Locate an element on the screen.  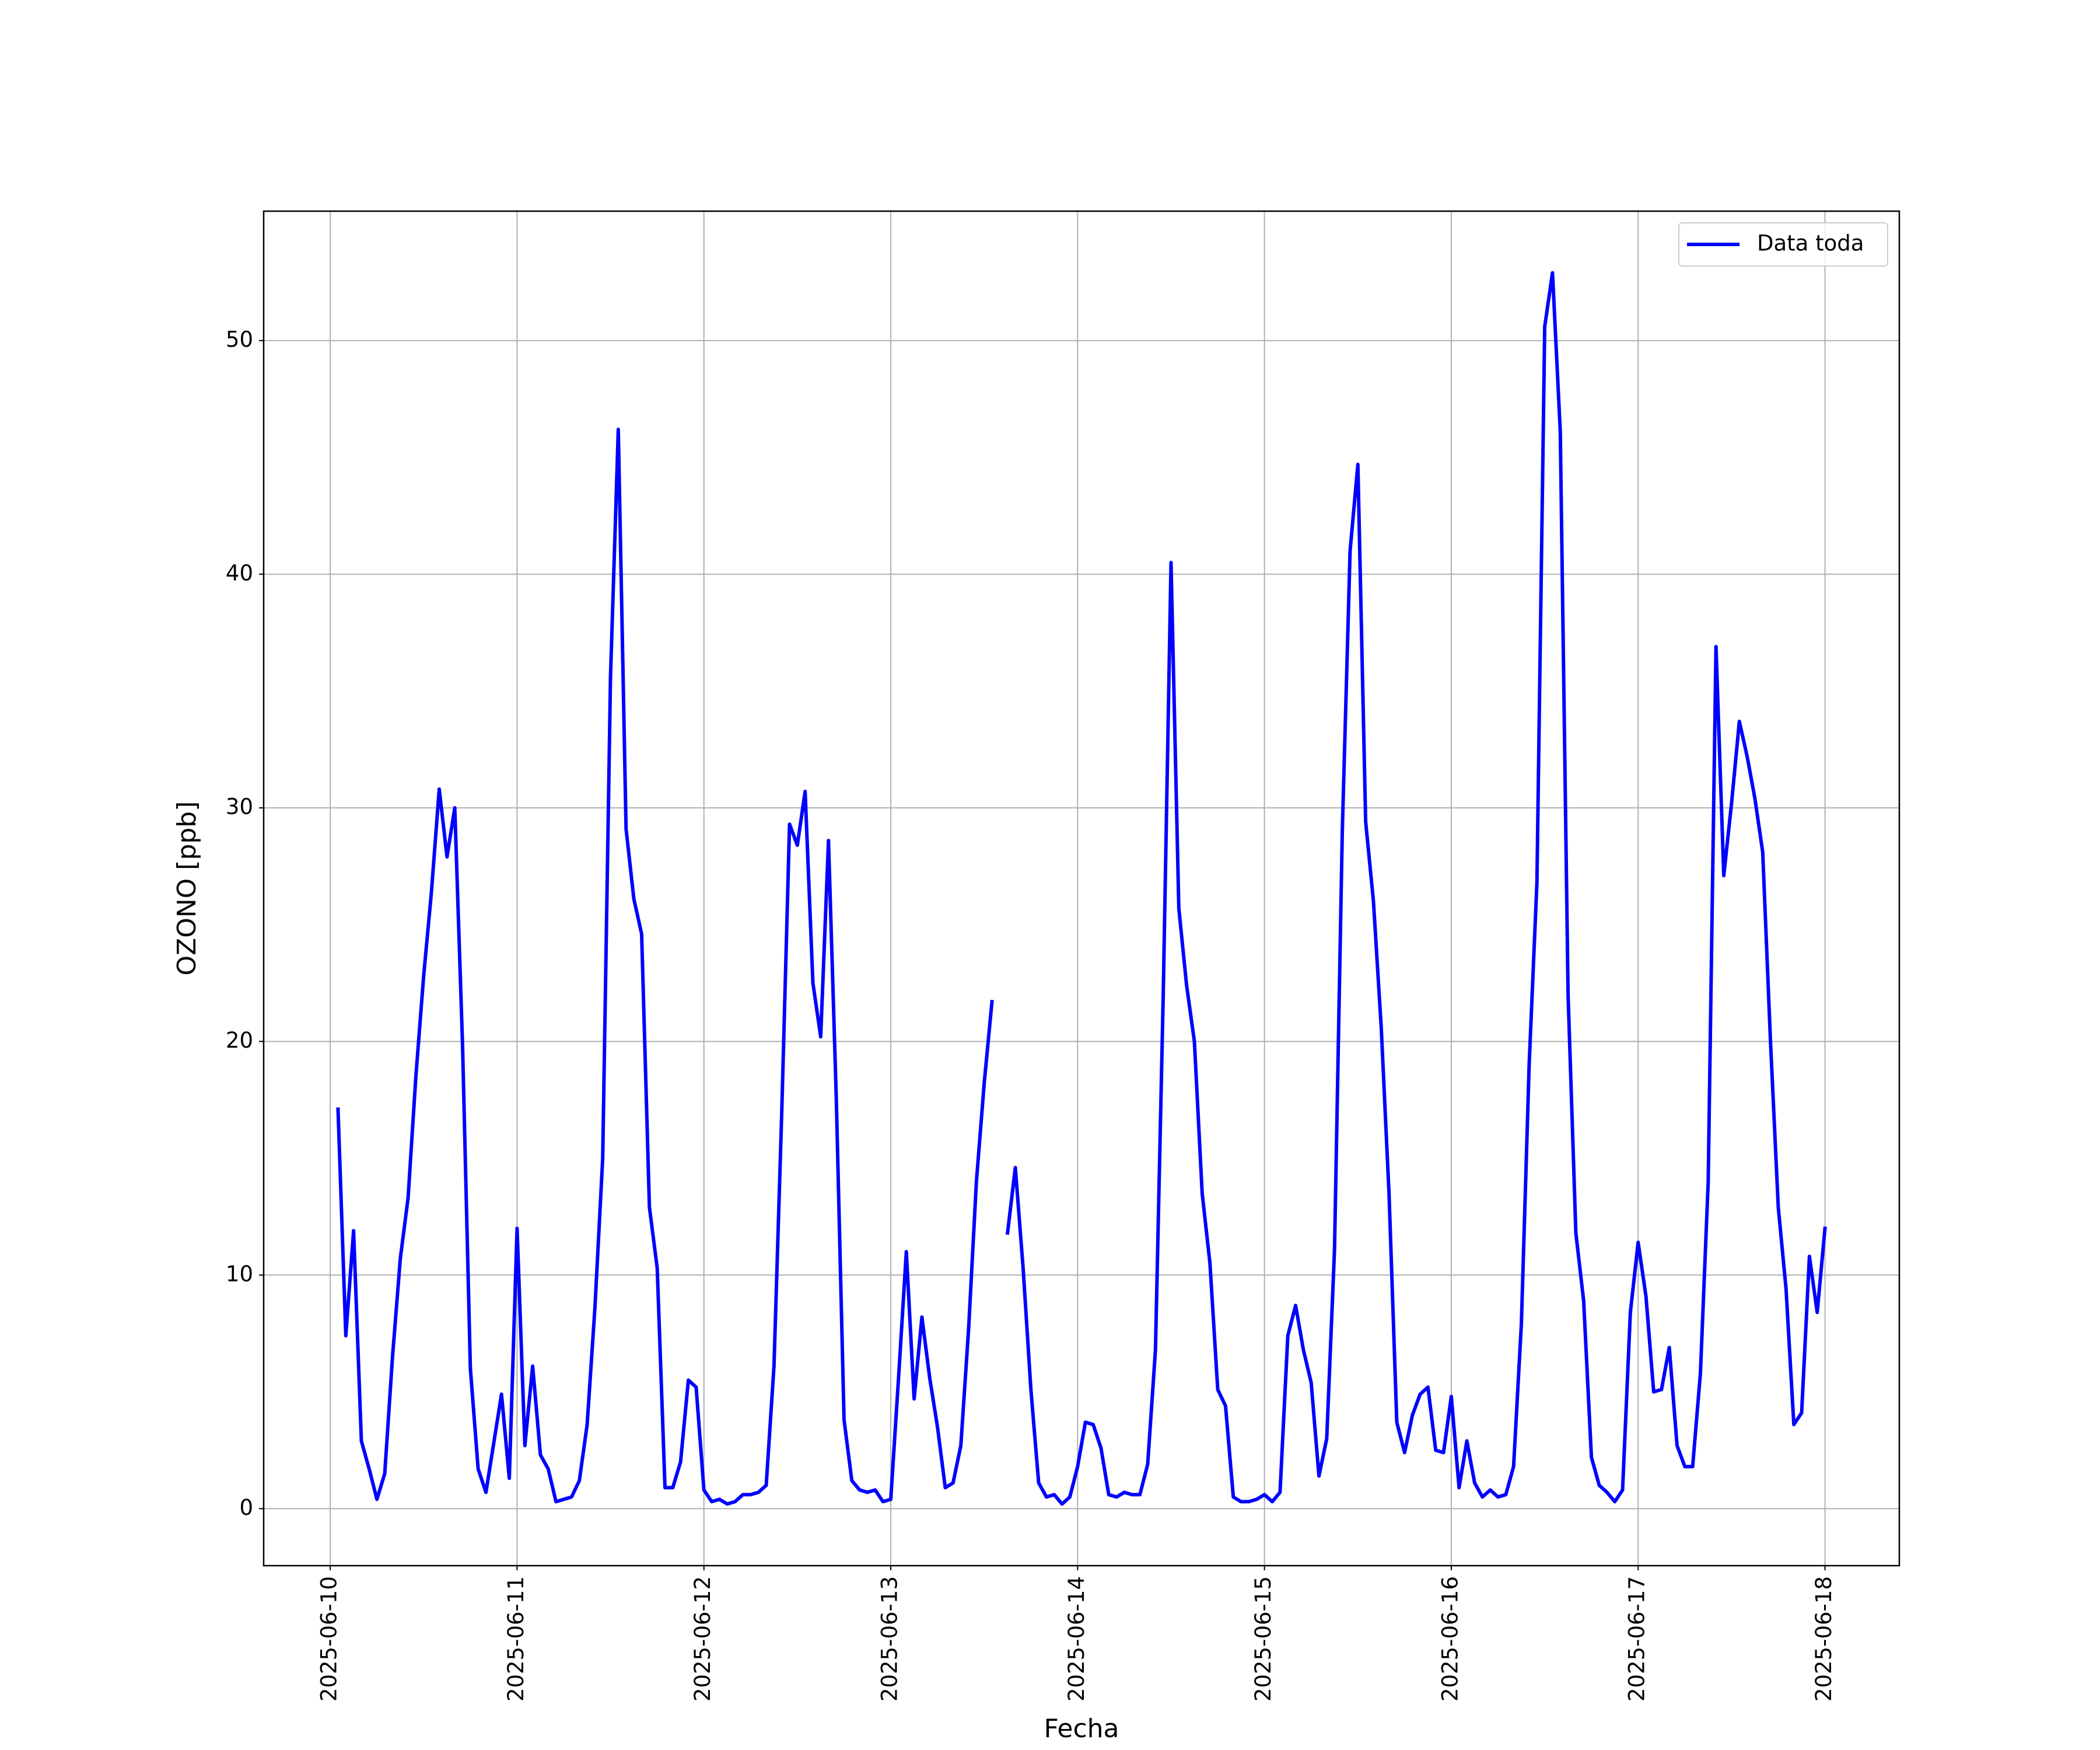
x-tick-label: 2025-06-12 is located at coordinates (702, 1639).